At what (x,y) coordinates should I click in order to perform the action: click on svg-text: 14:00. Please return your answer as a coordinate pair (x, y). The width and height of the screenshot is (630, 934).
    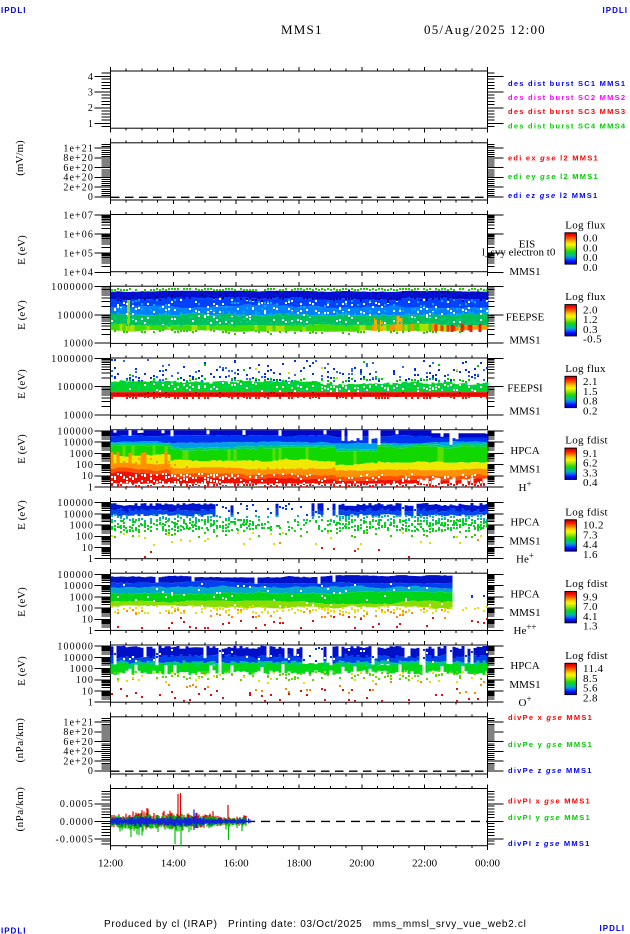
    Looking at the image, I should click on (174, 864).